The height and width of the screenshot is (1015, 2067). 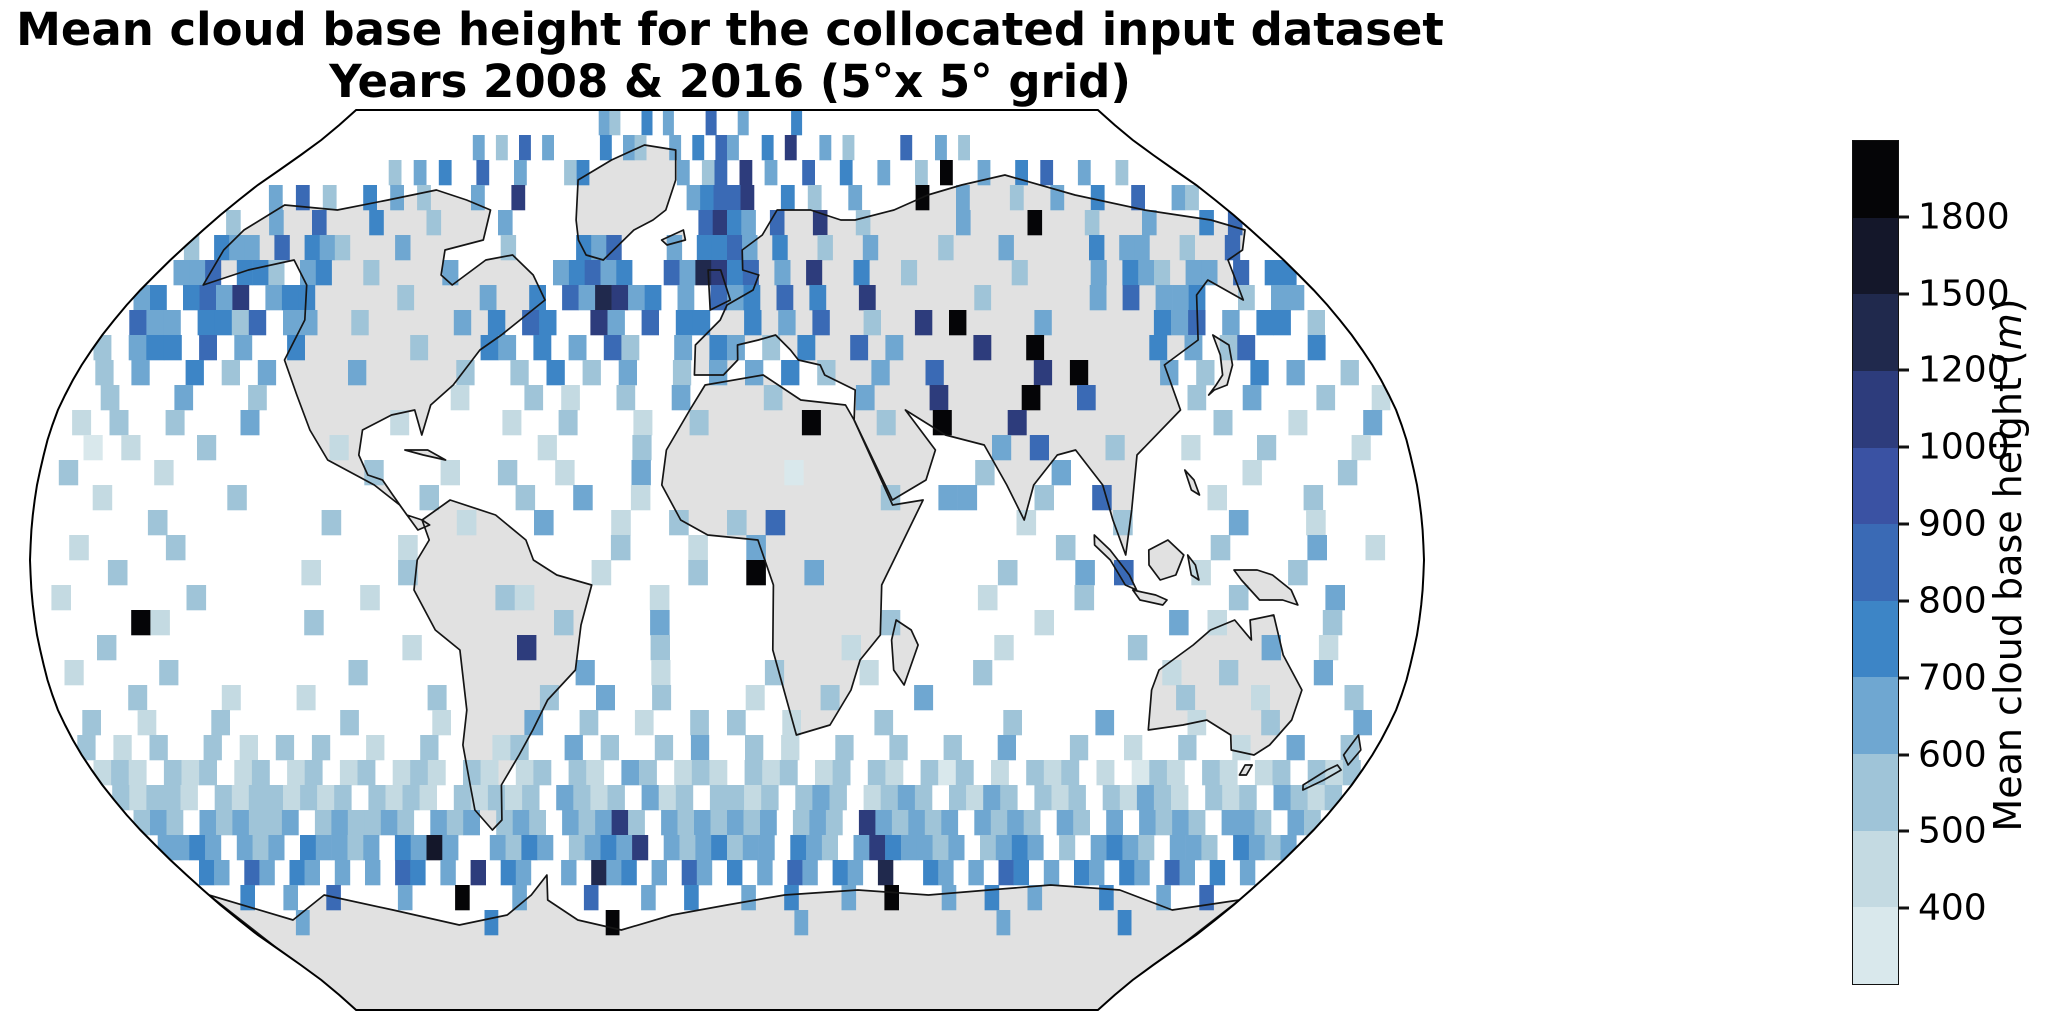 I want to click on landmass-borneo, so click(x=1166, y=560).